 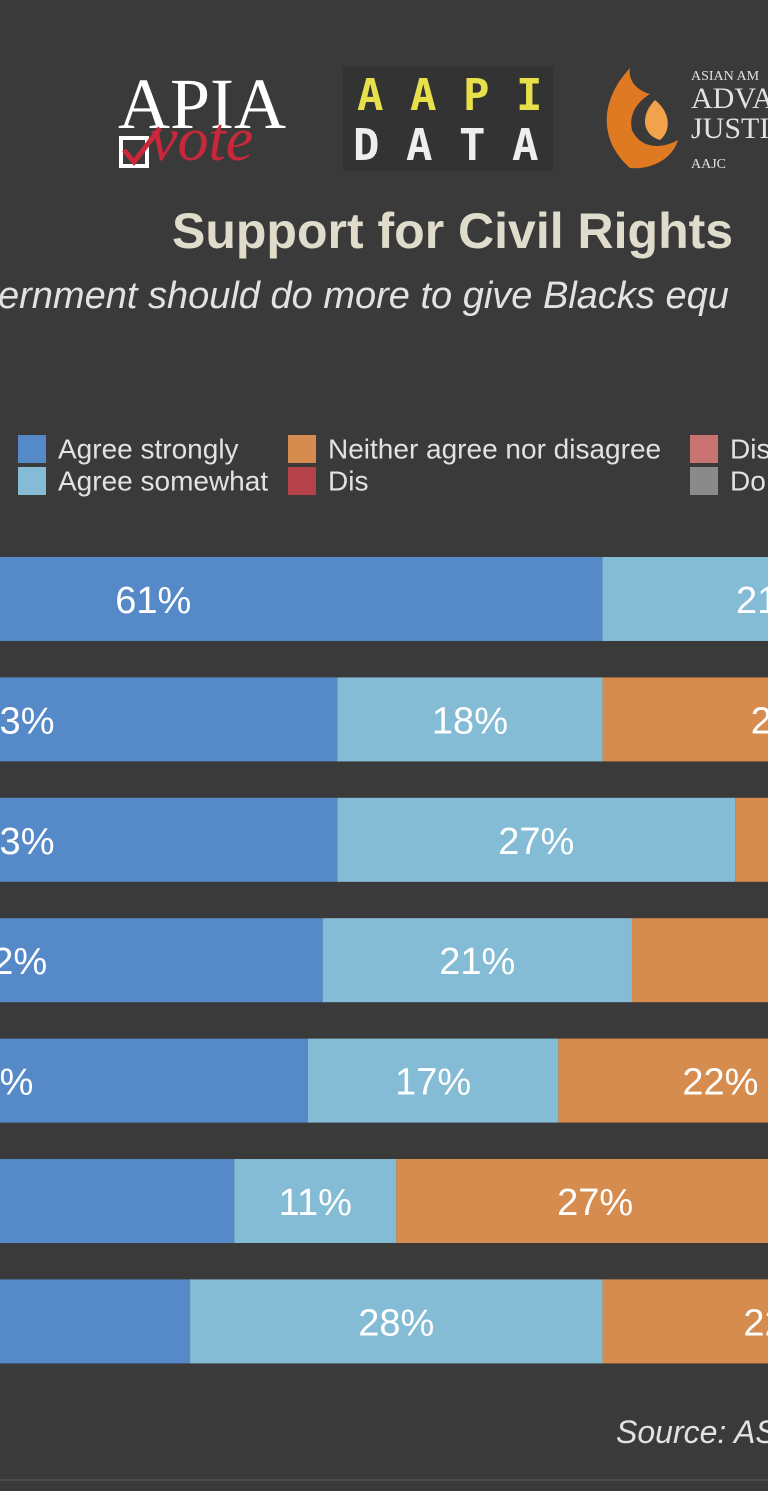 I want to click on logo-text: ASIAN AM, so click(x=725, y=76).